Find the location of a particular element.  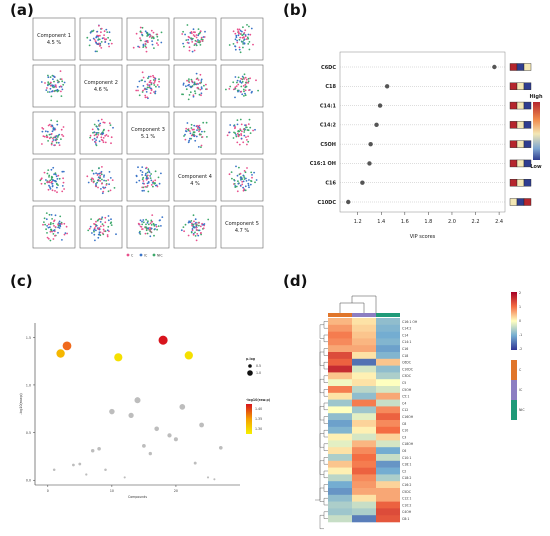

vip-row-label: C14:1 is located at coordinates (328, 106).